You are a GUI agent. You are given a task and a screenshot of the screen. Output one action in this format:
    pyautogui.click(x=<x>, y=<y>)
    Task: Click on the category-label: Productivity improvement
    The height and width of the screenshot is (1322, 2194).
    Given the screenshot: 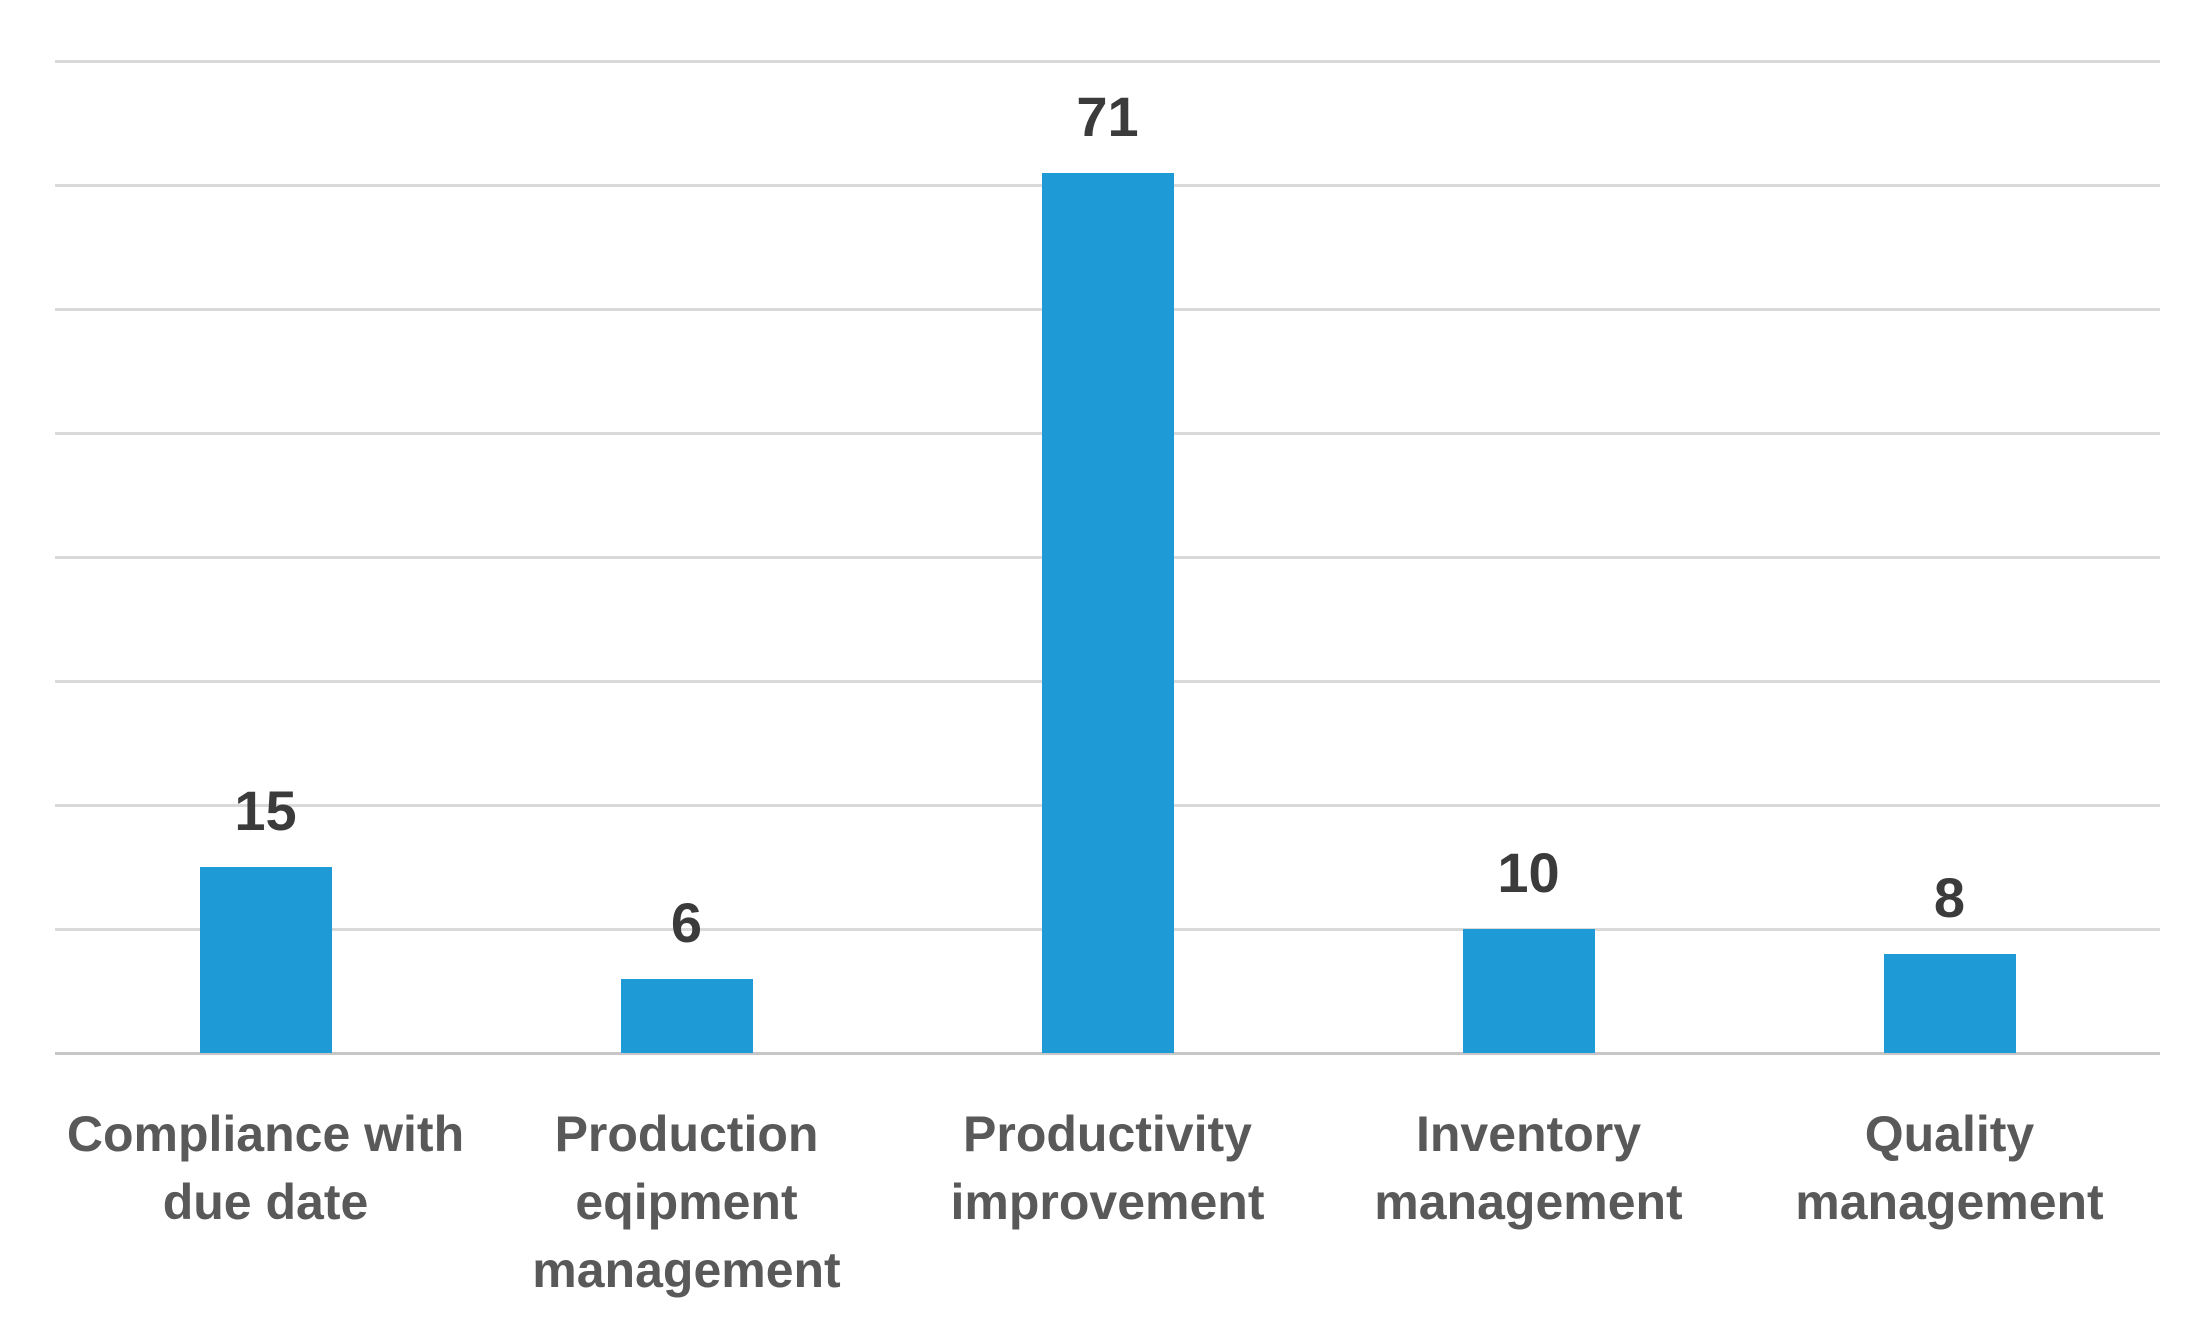 What is the action you would take?
    pyautogui.click(x=1107, y=1168)
    